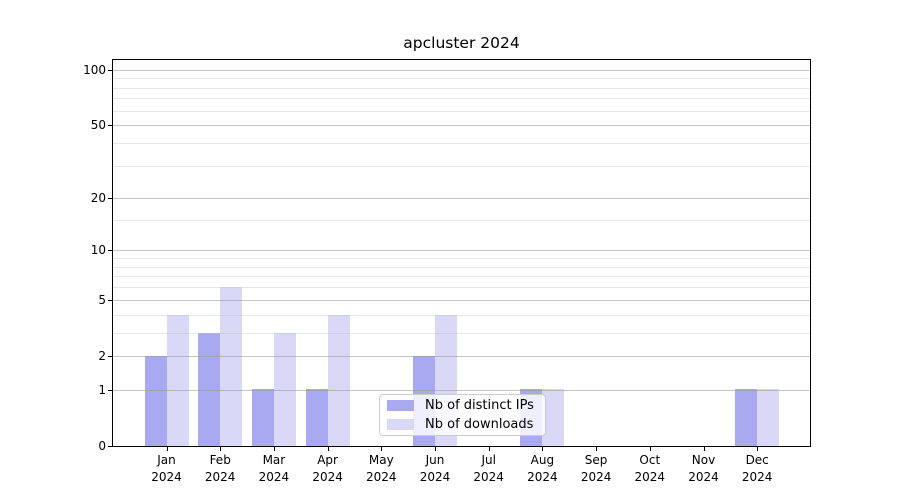 Image resolution: width=900 pixels, height=500 pixels. Describe the element at coordinates (155, 401) in the screenshot. I see `bar-distinct-ips-jan` at that location.